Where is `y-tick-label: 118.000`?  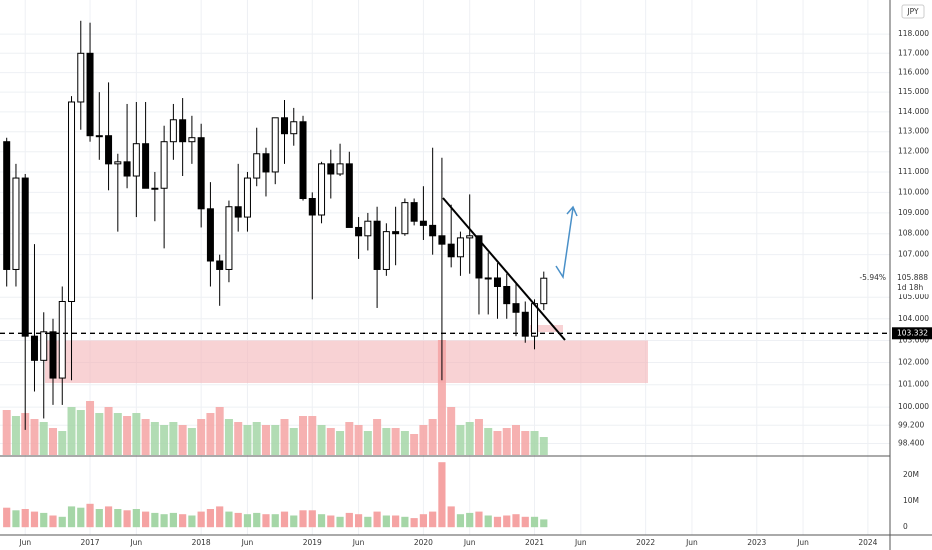
y-tick-label: 118.000 is located at coordinates (913, 33).